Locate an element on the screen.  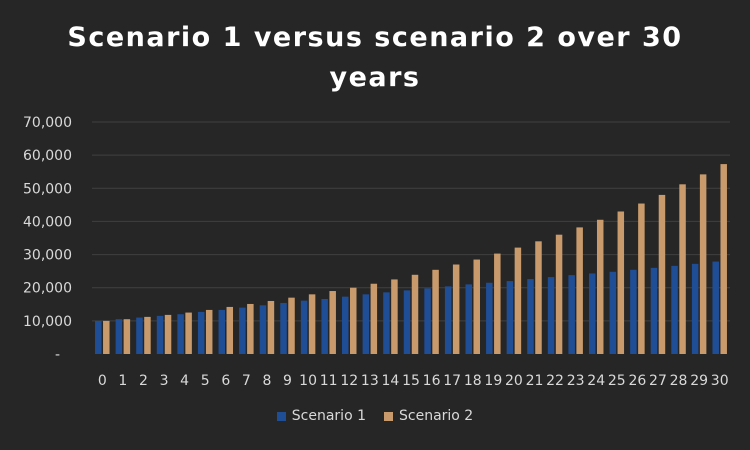
x-tick-label: 0 is located at coordinates (102, 381).